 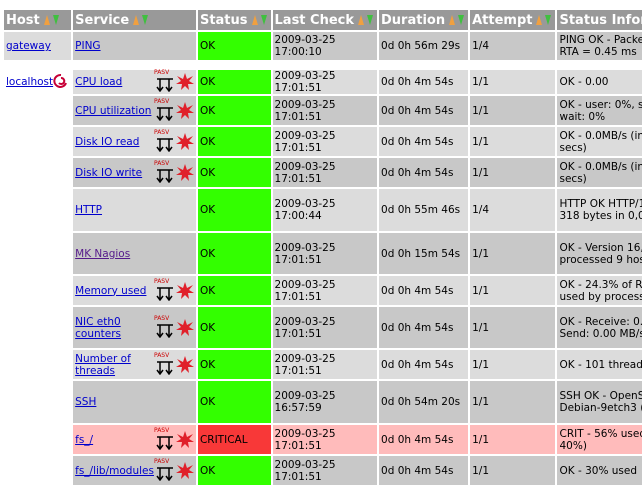 What do you see at coordinates (134, 82) in the screenshot?
I see `service-wrap: CPU load PASV` at bounding box center [134, 82].